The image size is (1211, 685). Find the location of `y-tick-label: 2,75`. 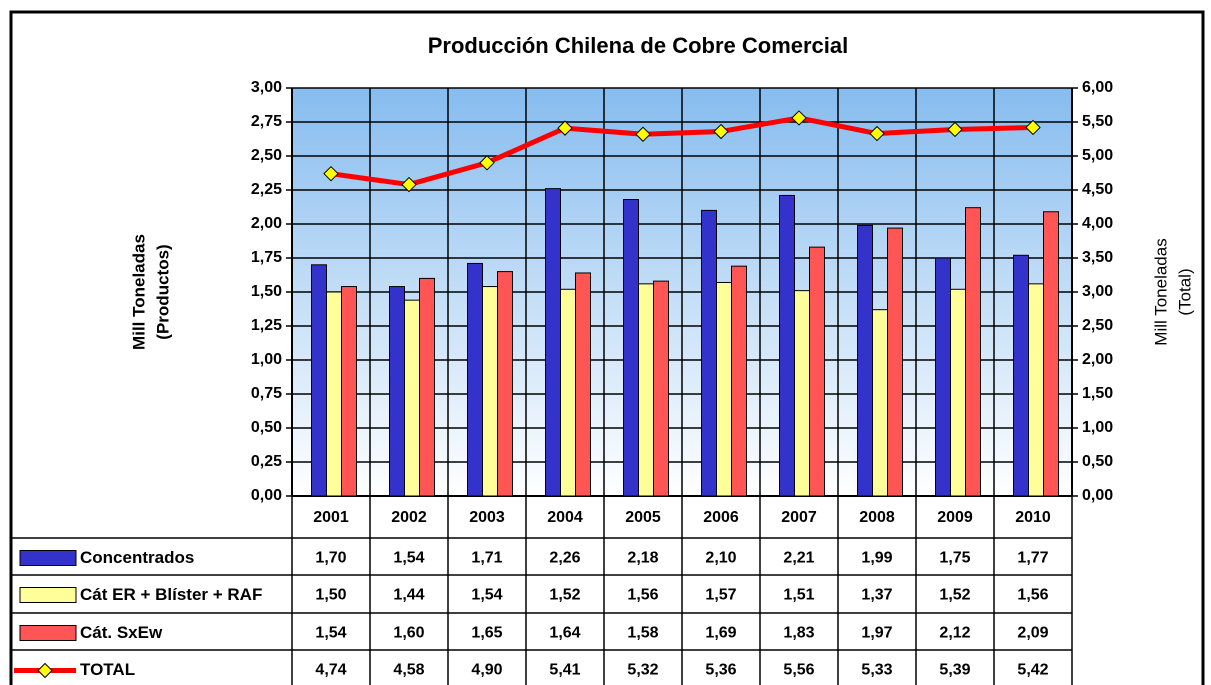

y-tick-label: 2,75 is located at coordinates (266, 121).